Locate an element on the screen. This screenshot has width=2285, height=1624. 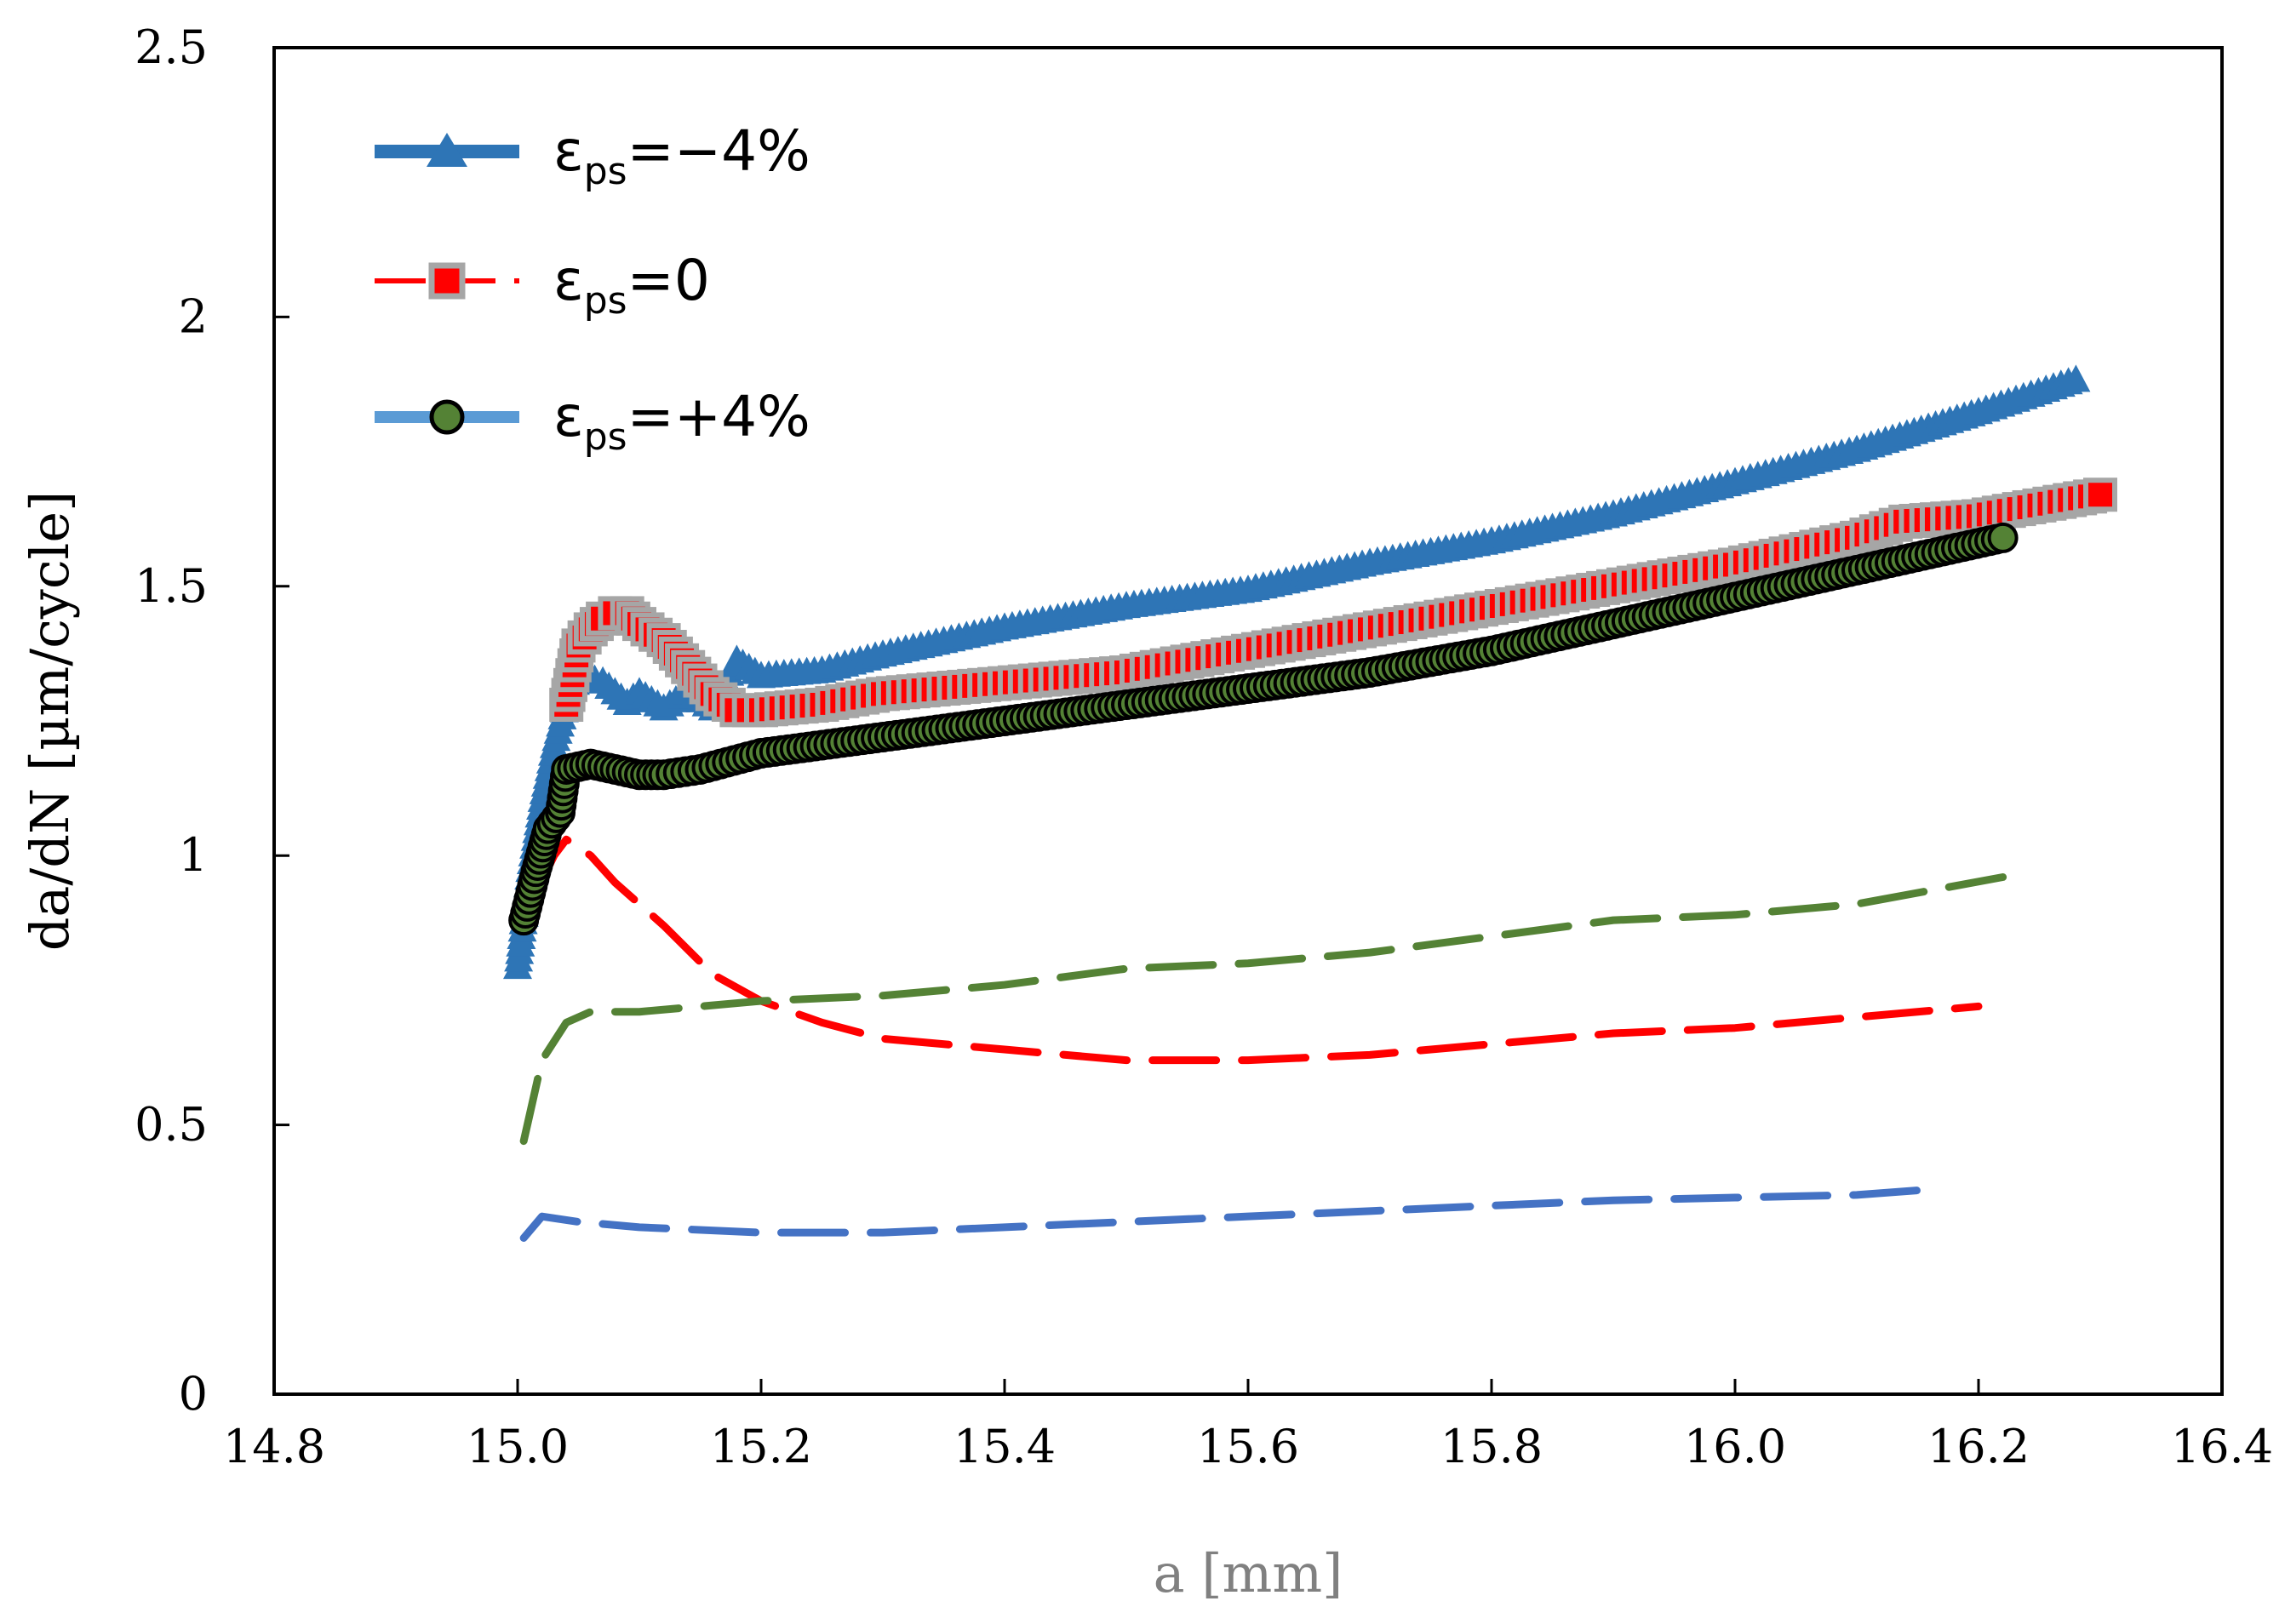
legend-symbol-minus4: ε is located at coordinates (568, 151).